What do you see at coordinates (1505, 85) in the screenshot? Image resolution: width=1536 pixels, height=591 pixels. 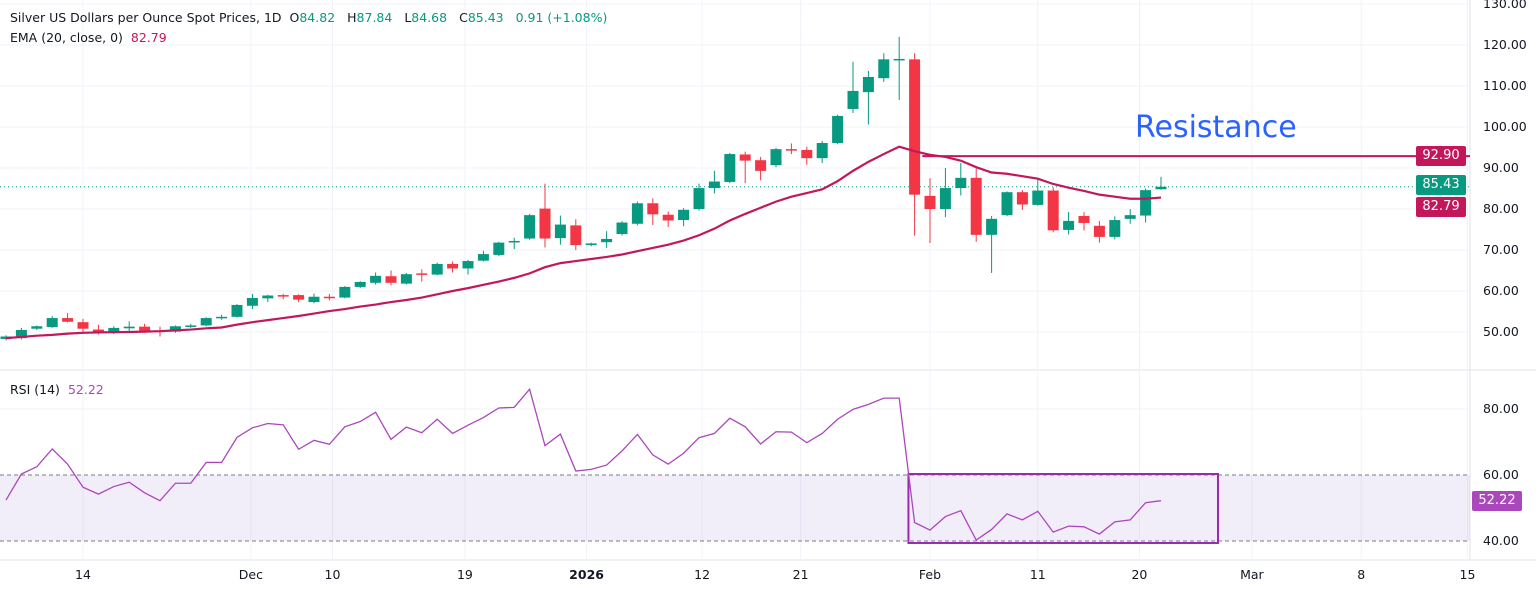 I see `price-tick-label: 110.00` at bounding box center [1505, 85].